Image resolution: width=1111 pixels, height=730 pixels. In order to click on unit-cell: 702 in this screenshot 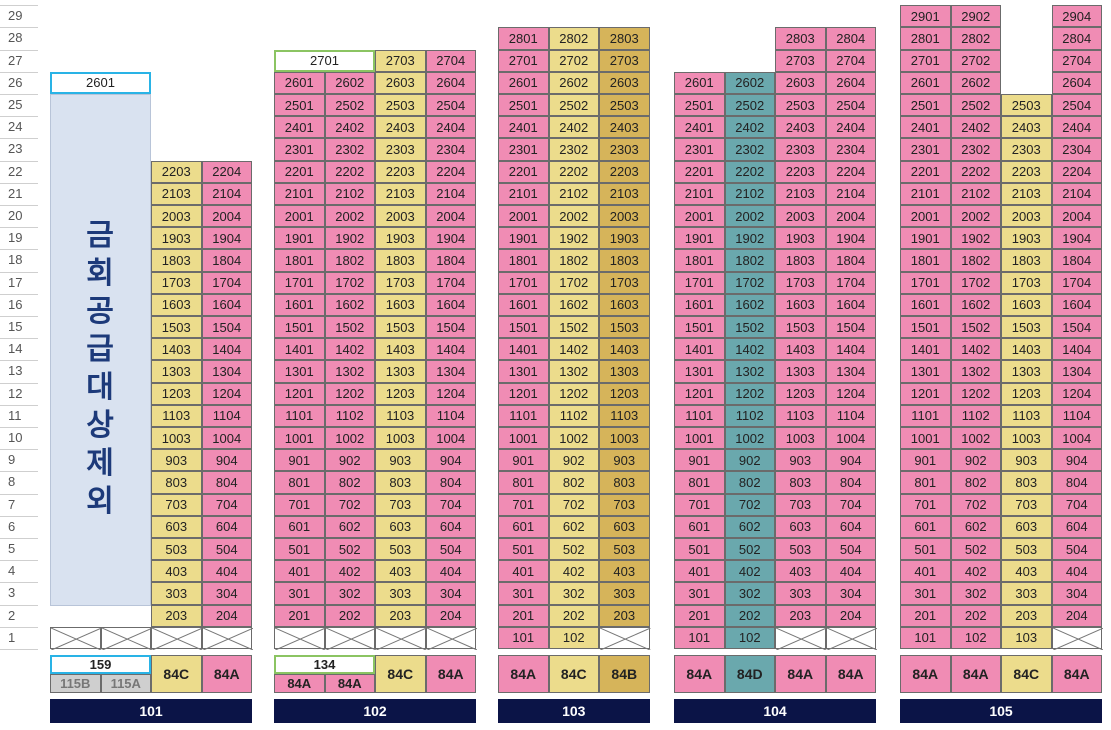, I will do `click(749, 504)`.